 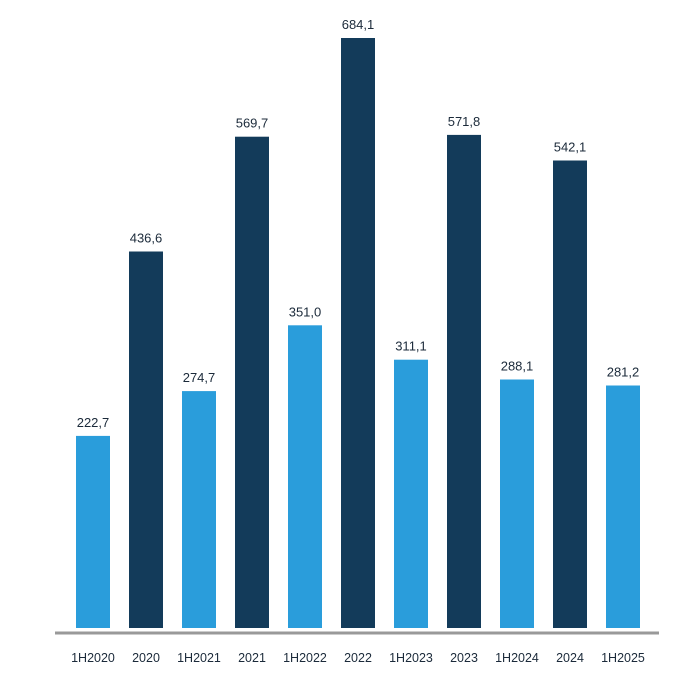 What do you see at coordinates (623, 506) in the screenshot?
I see `bar-1h2025` at bounding box center [623, 506].